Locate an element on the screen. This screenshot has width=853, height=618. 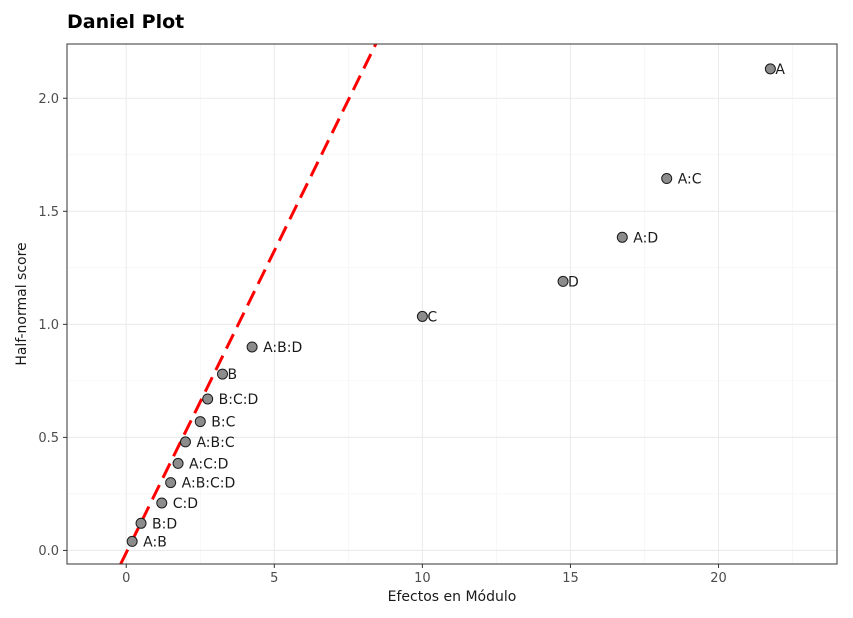
point-label: B:C is located at coordinates (223, 423).